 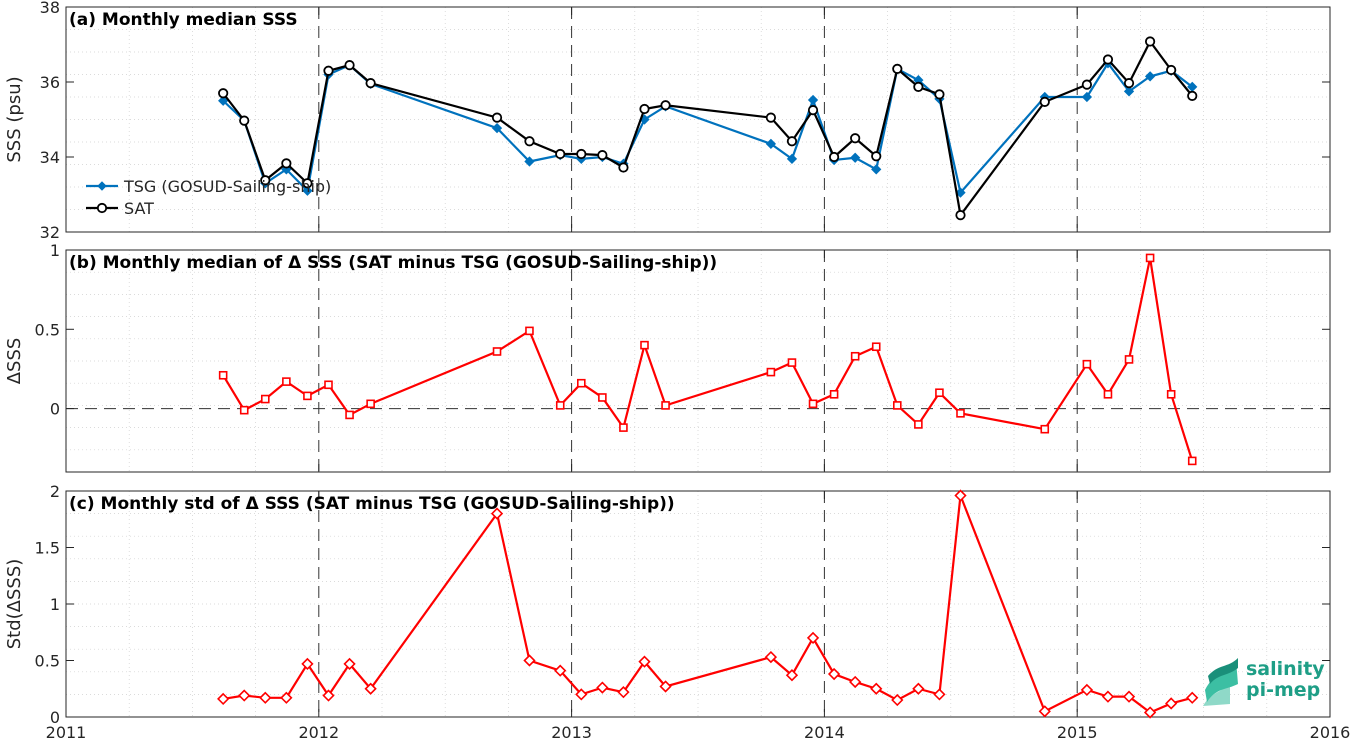 I want to click on x-tick-label: 2015, so click(x=1077, y=732).